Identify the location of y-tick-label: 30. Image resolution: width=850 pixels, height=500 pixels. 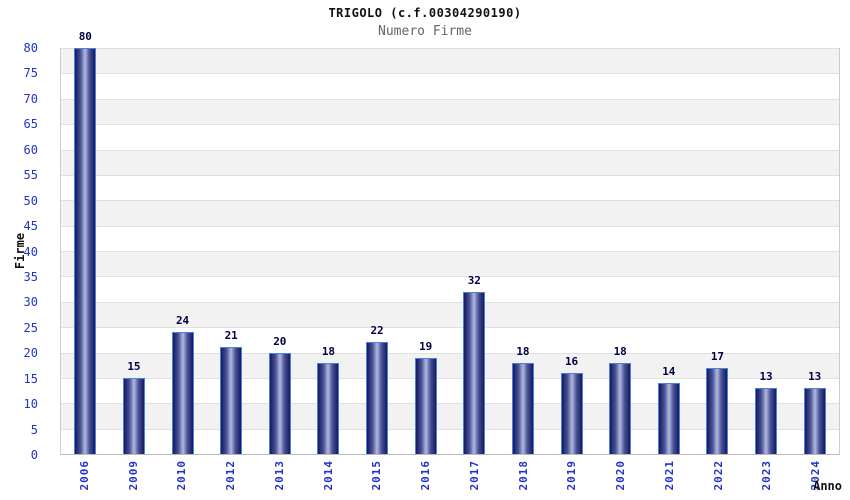
(30, 302).